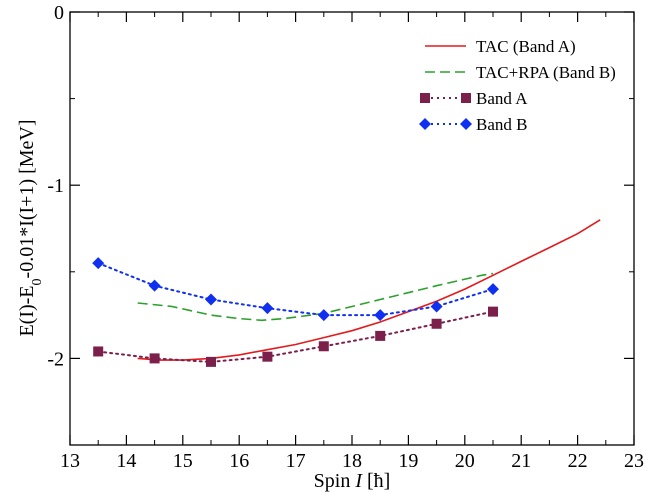 The height and width of the screenshot is (493, 650). What do you see at coordinates (239, 461) in the screenshot?
I see `x-tick-label: 16` at bounding box center [239, 461].